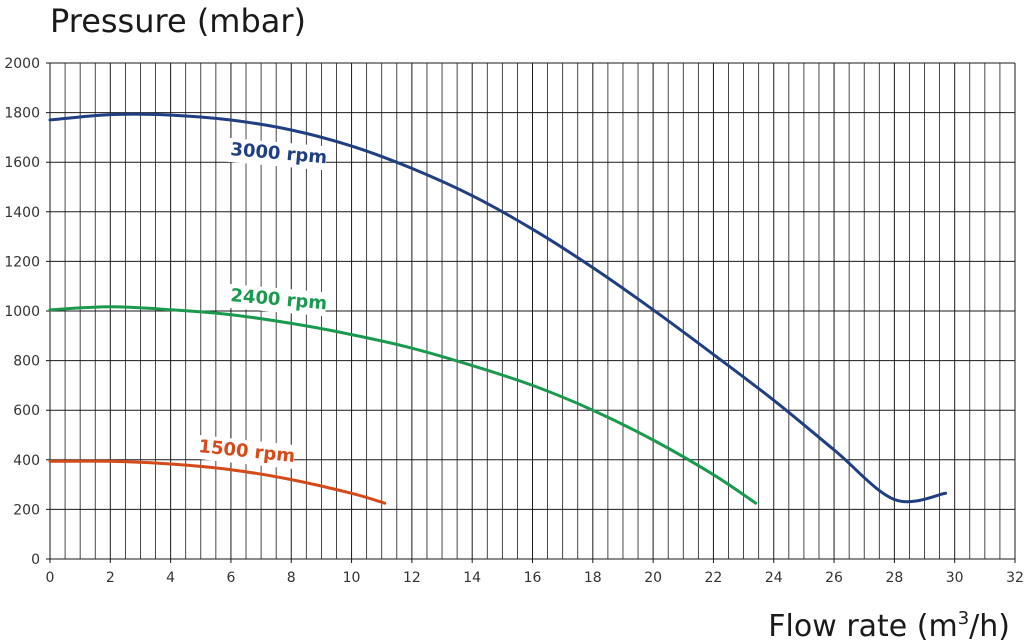  Describe the element at coordinates (50, 578) in the screenshot. I see `x-tick-label: 0` at that location.